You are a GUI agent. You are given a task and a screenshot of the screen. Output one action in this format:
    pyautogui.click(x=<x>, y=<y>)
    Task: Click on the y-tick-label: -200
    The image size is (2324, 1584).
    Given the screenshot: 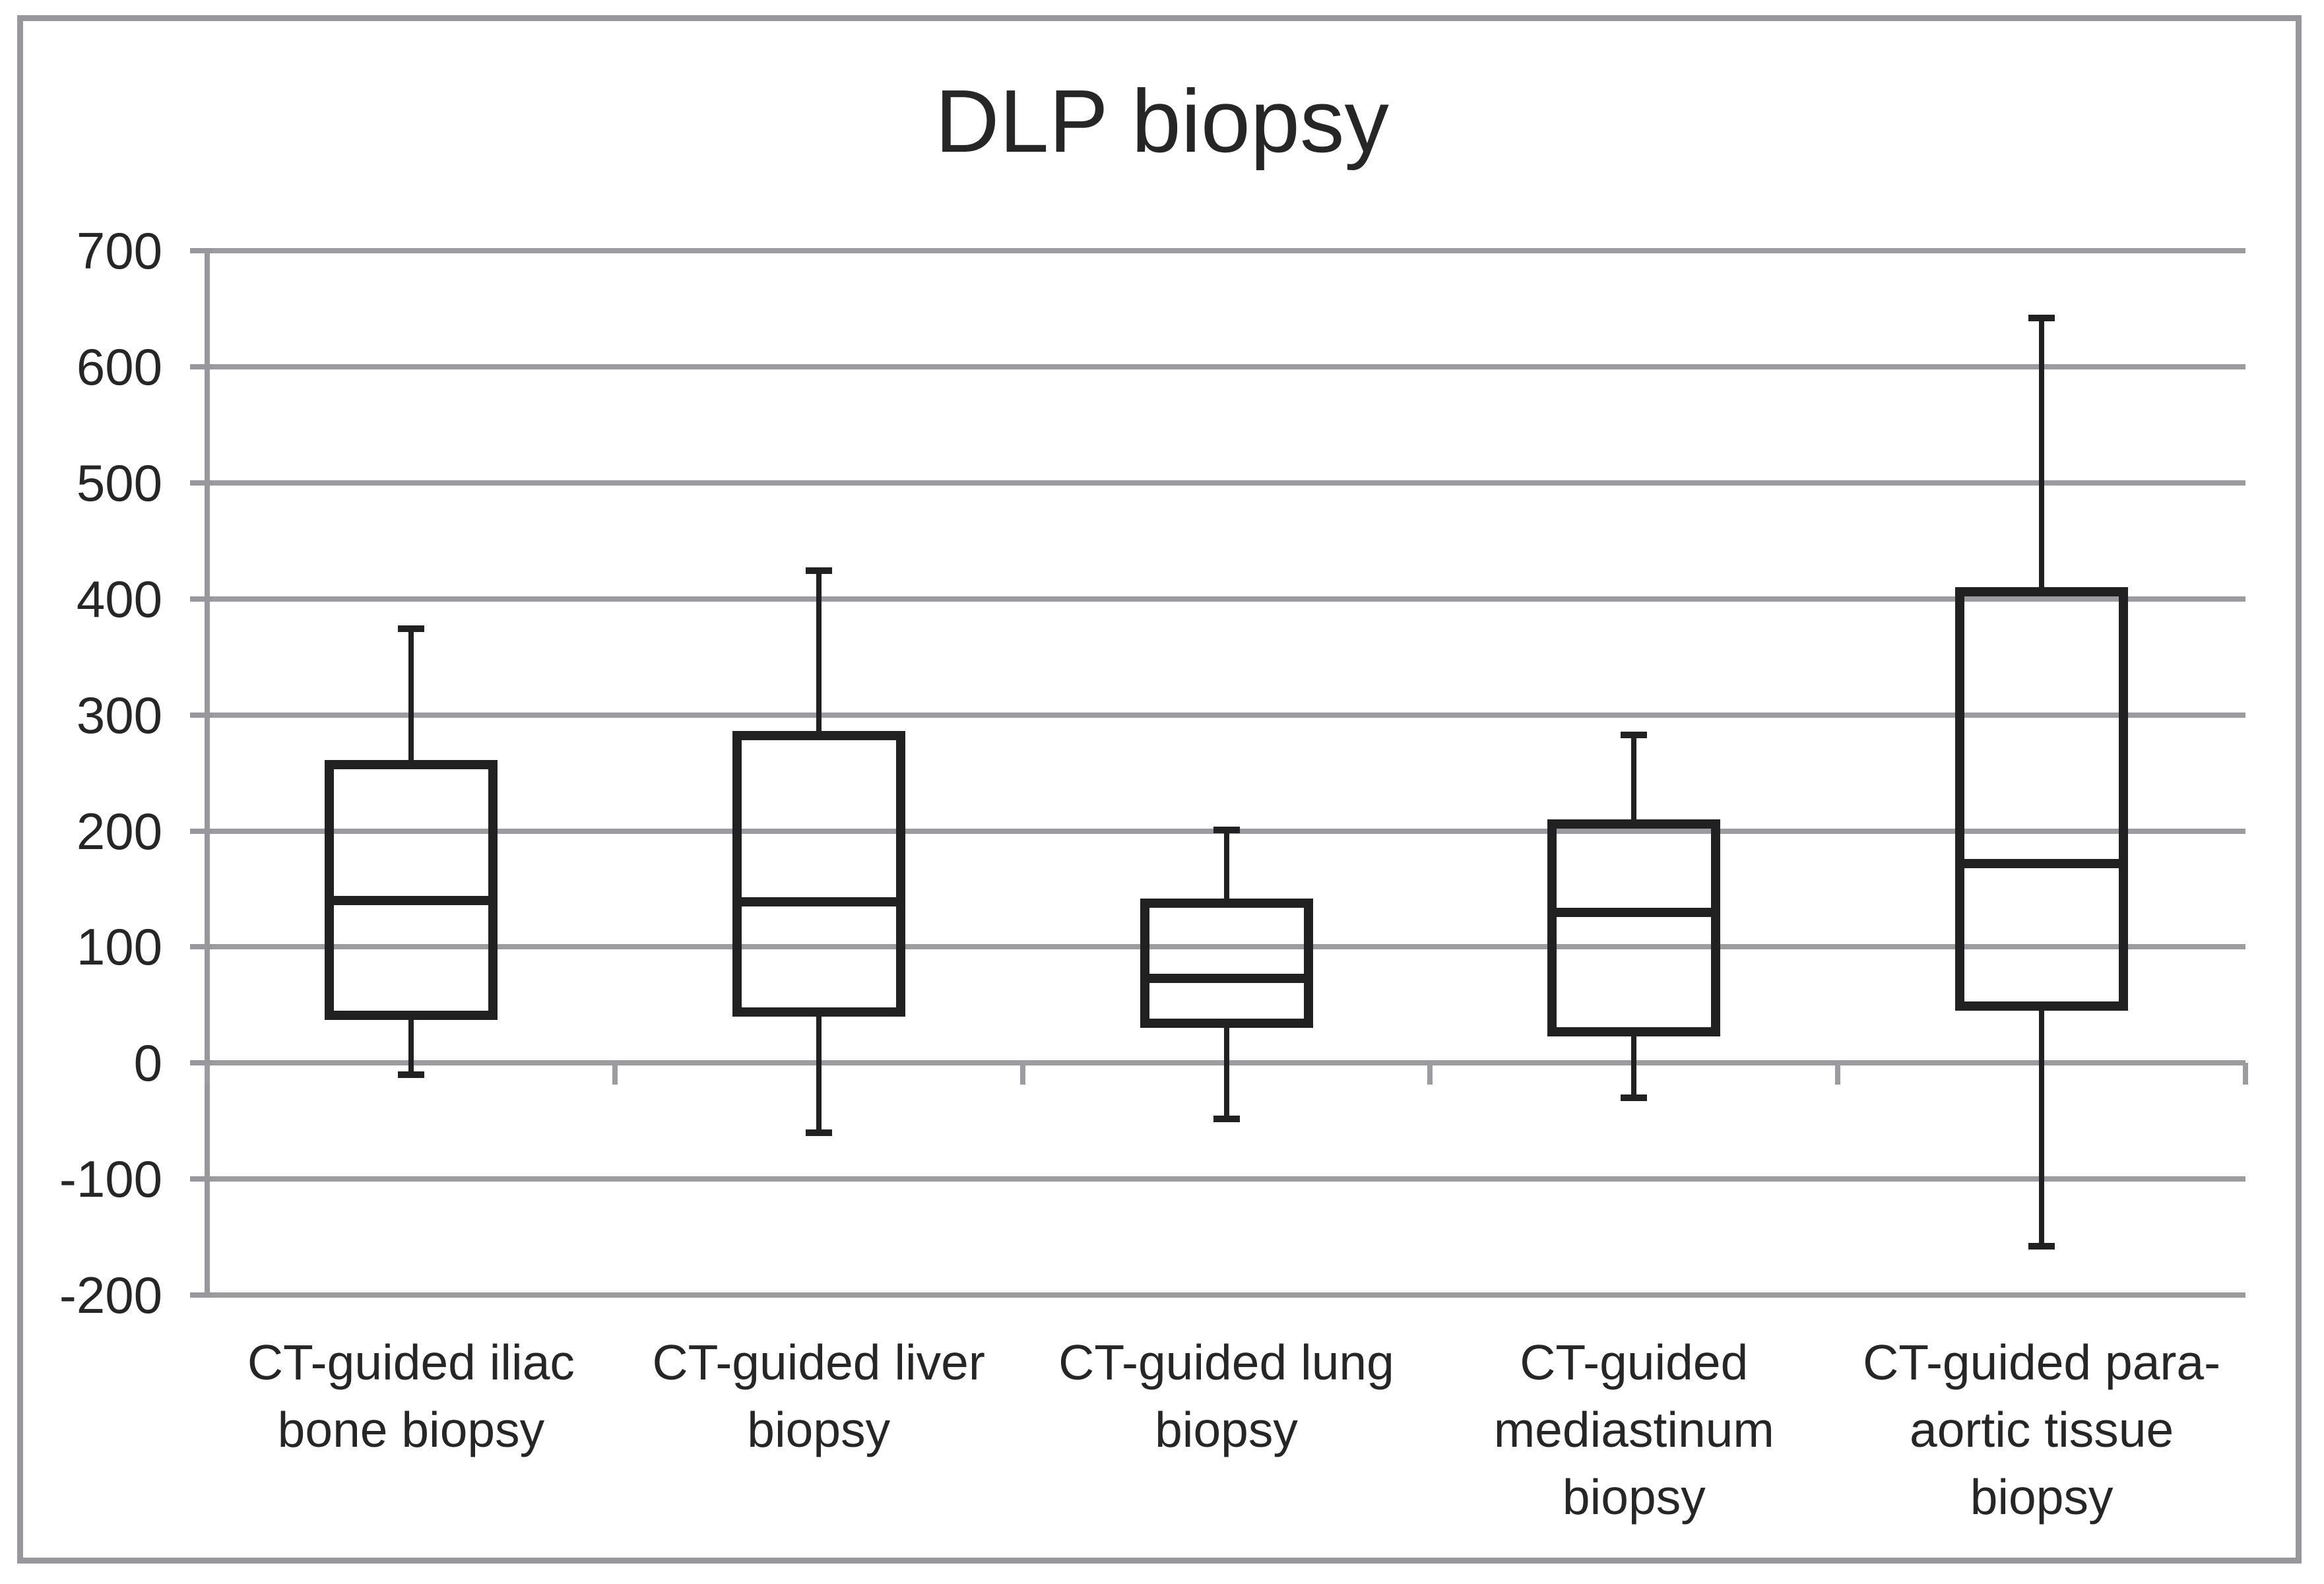 What is the action you would take?
    pyautogui.click(x=110, y=1295)
    